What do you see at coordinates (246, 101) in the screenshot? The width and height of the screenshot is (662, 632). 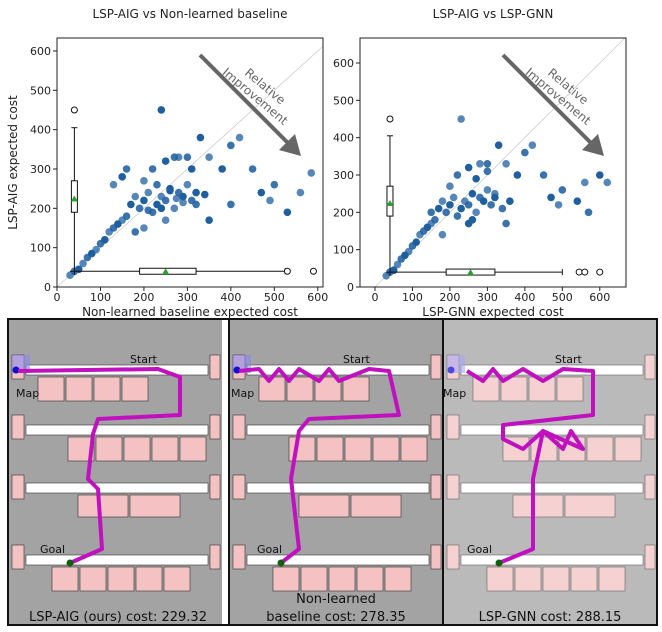 I see `arrow-shaft` at bounding box center [246, 101].